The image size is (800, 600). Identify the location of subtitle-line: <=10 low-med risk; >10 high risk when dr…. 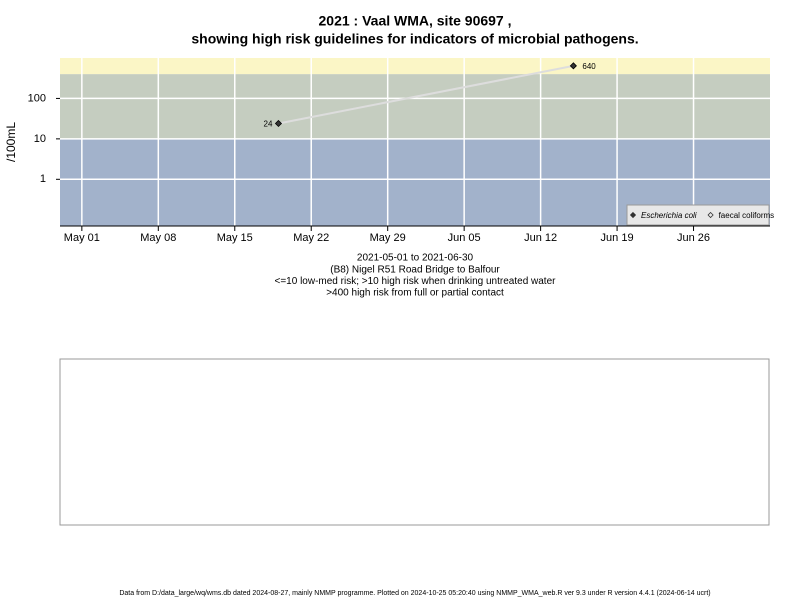
(416, 281).